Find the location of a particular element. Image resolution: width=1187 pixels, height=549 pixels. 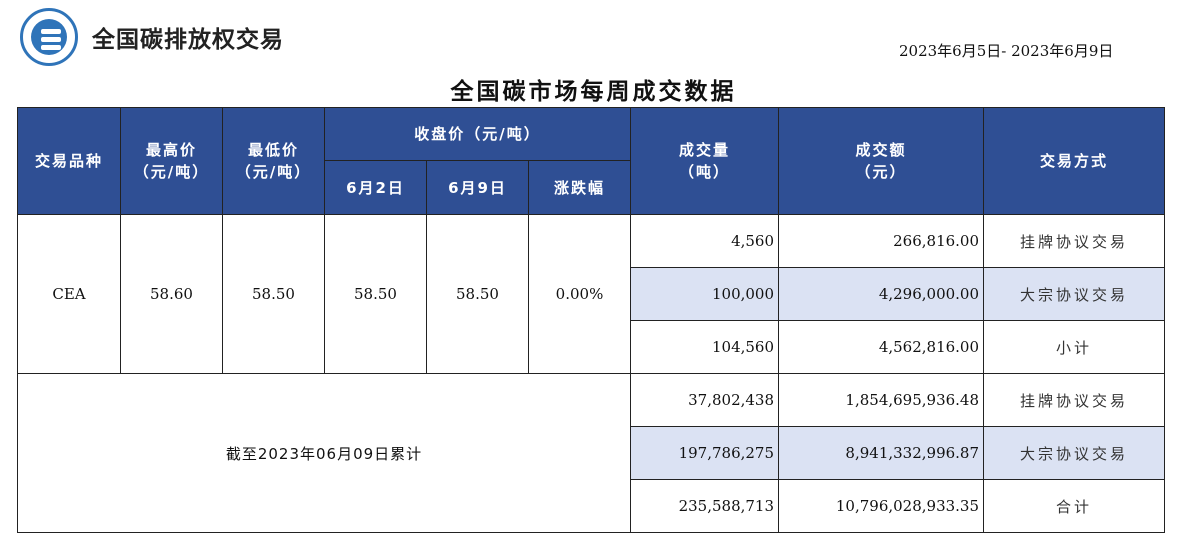

cell-amount: 4,562,816.00 is located at coordinates (881, 347).